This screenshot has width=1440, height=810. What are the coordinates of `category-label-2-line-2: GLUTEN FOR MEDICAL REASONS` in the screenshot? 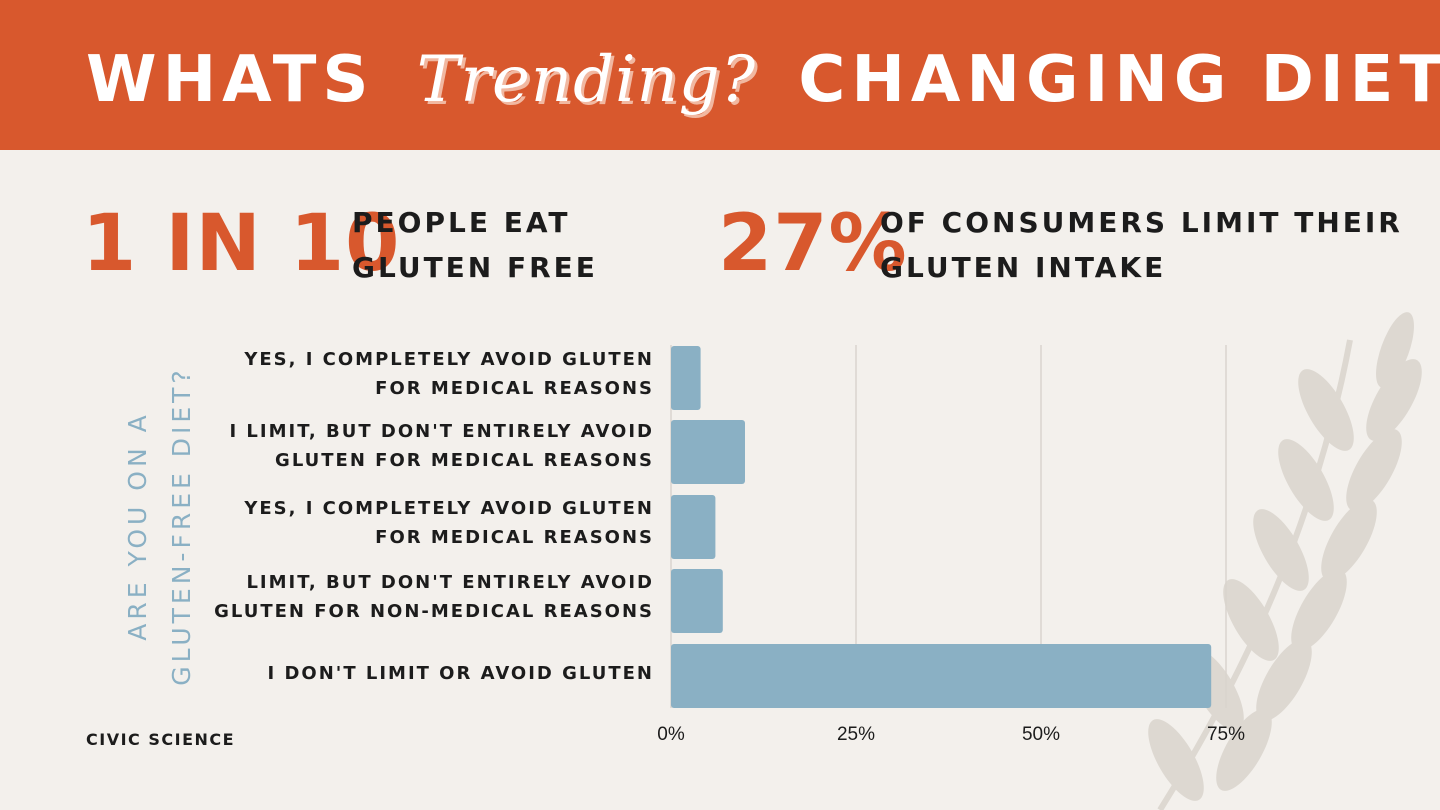 It's located at (464, 460).